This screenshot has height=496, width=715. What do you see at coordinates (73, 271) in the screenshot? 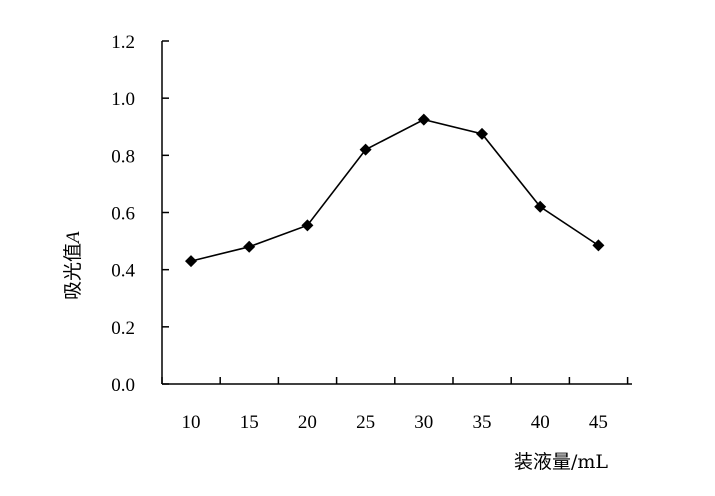
I see `y-axis-title-text: 吸光值` at bounding box center [73, 271].